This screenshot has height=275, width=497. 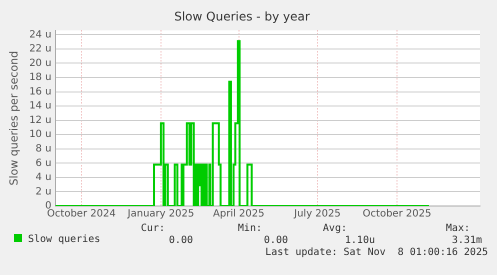 I want to click on y-tick-label: 8 u, so click(x=44, y=148).